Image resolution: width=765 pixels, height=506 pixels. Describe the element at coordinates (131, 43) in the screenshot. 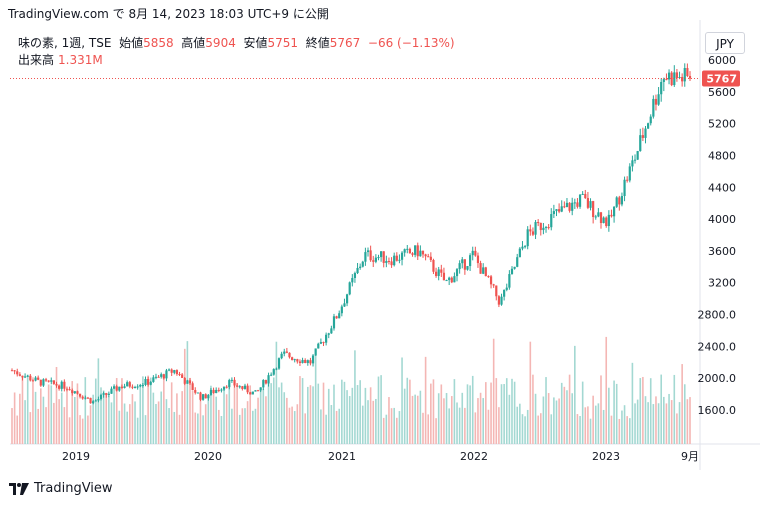

I see `open-label: 始値` at that location.